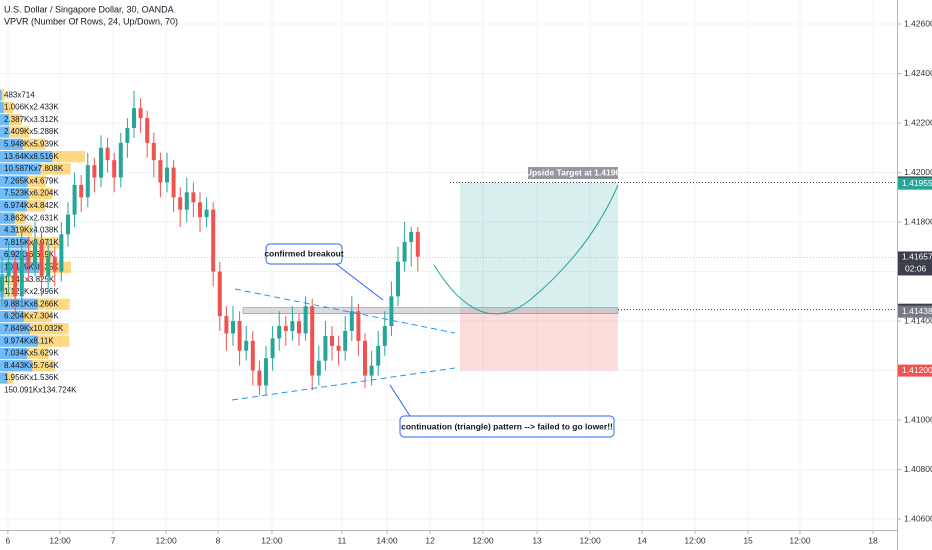  Describe the element at coordinates (430, 540) in the screenshot. I see `x-tick-label: 12` at that location.